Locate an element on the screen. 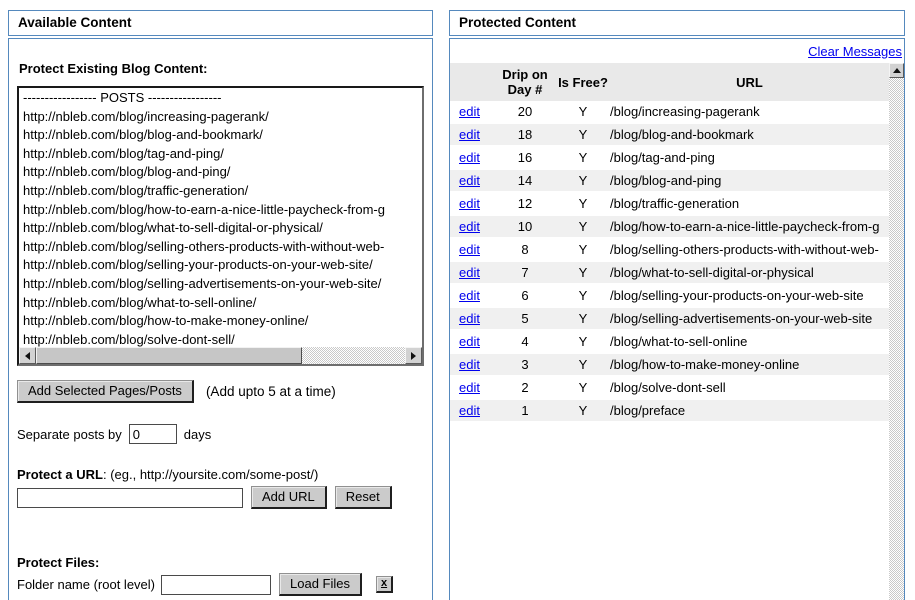  url-cell: /blog/how-to-make-money-online is located at coordinates (749, 365).